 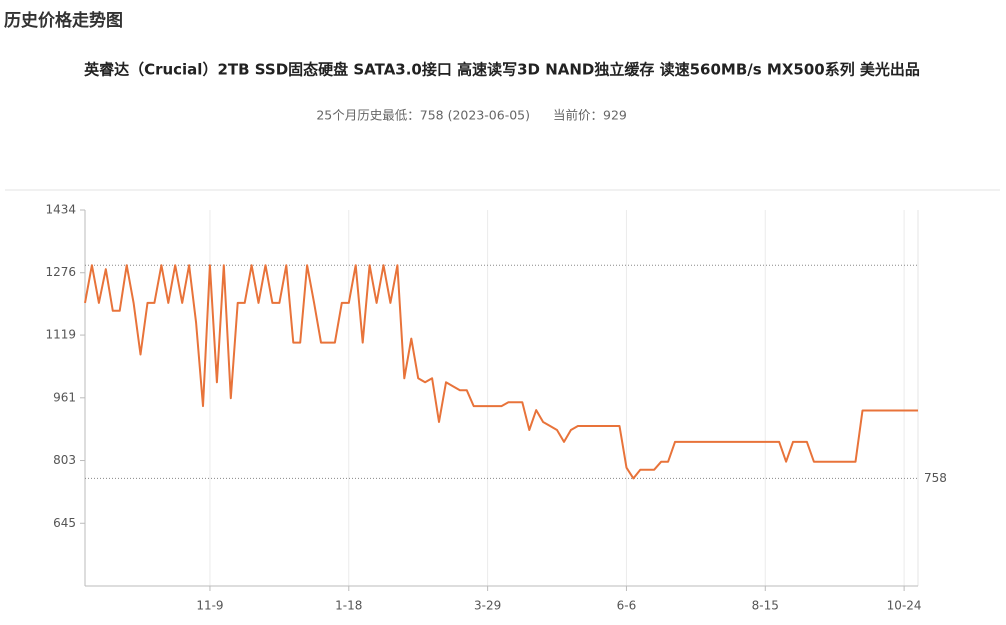 I want to click on y-tick-label: 961, so click(x=64, y=397).